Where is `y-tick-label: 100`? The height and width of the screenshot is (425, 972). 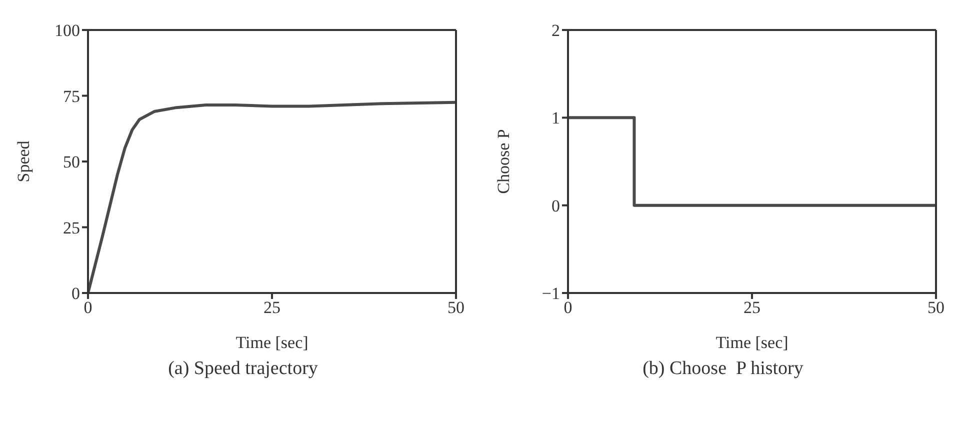
y-tick-label: 100 is located at coordinates (67, 30).